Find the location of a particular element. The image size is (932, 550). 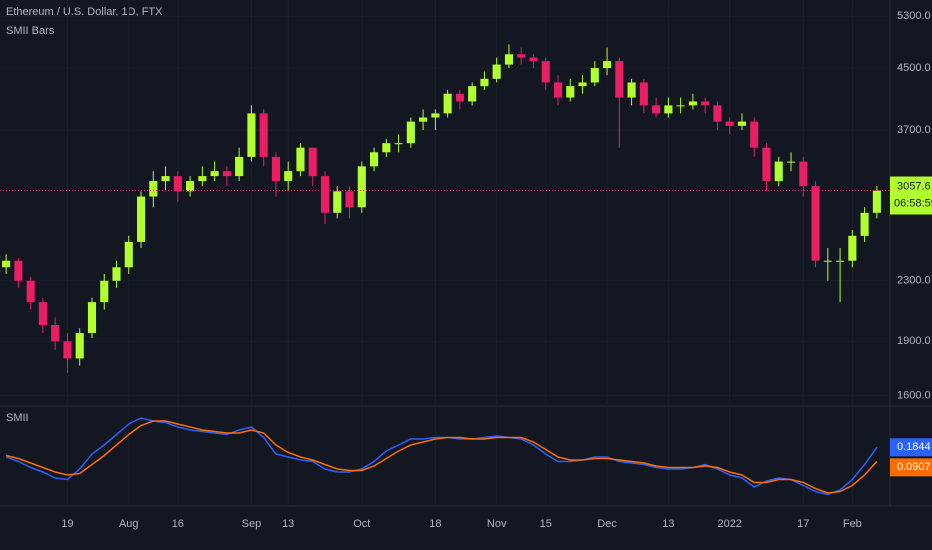

y-tick-label: 3700.0 is located at coordinates (914, 130).